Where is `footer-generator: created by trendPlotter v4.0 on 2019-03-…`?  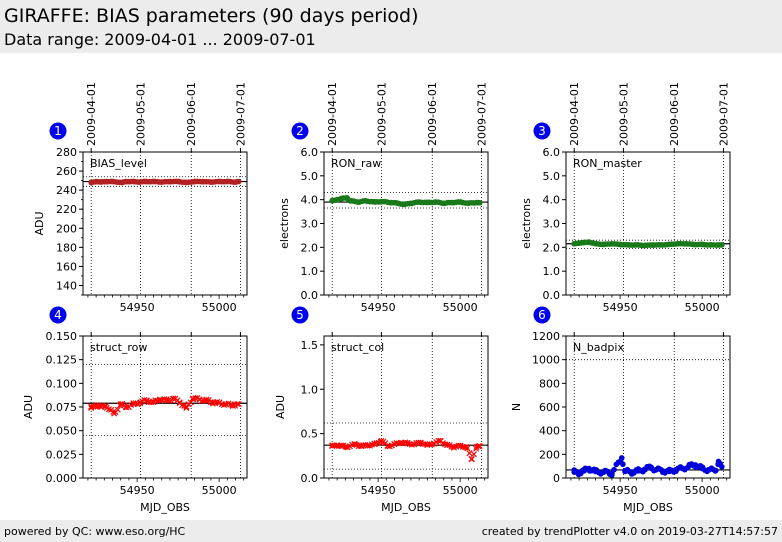
footer-generator: created by trendPlotter v4.0 on 2019-03-… is located at coordinates (629, 531).